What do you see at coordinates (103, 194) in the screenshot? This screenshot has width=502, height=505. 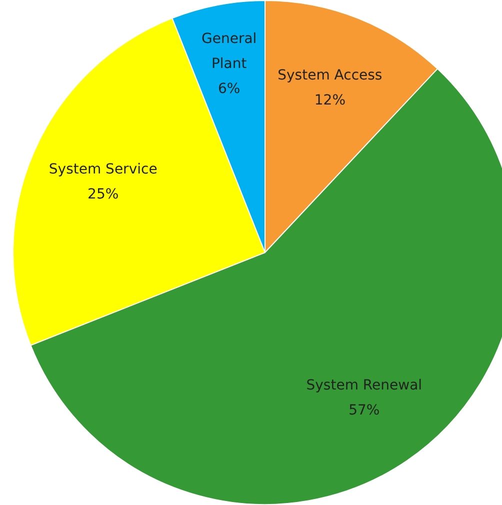 I see `data-label: 25%` at bounding box center [103, 194].